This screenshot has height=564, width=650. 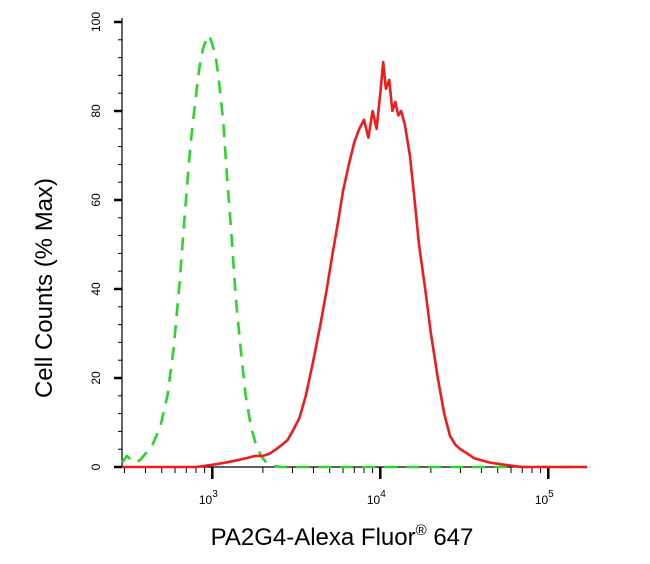 I want to click on x-axis-title: PA2G4-Alexa Fluor® 647, so click(x=342, y=536).